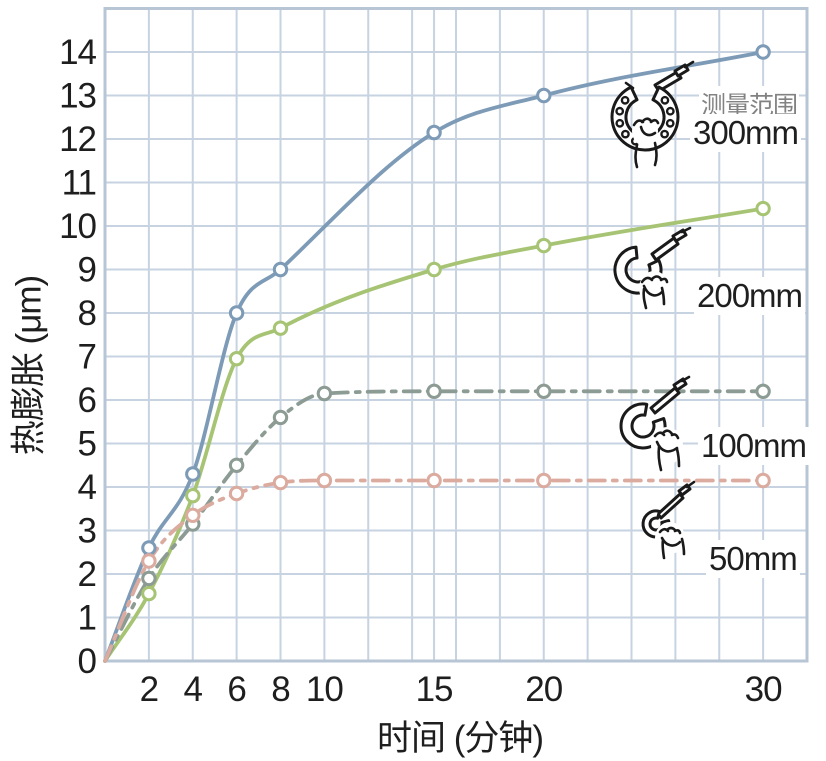 The image size is (826, 761). What do you see at coordinates (754, 446) in the screenshot?
I see `series-label-100mm: 100mm` at bounding box center [754, 446].